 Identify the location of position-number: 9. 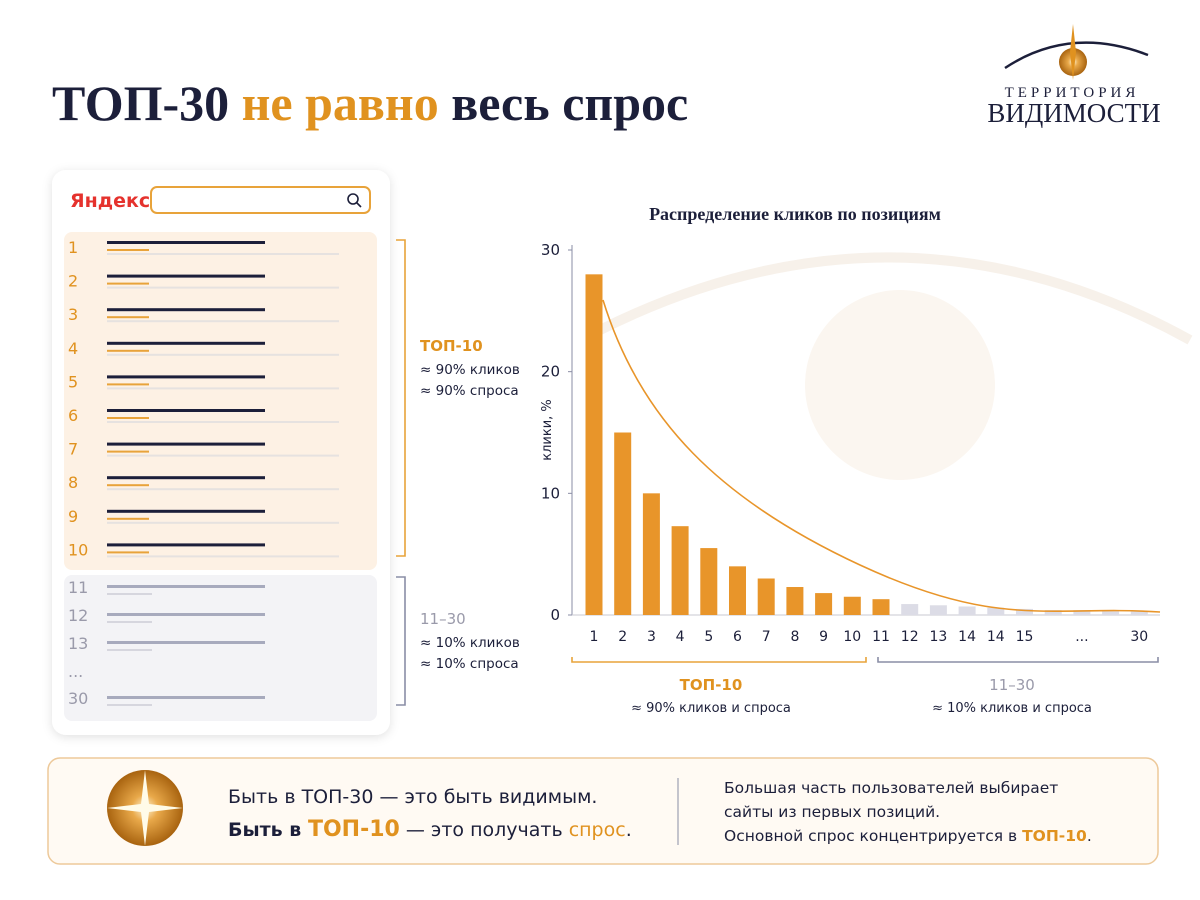
(73, 516).